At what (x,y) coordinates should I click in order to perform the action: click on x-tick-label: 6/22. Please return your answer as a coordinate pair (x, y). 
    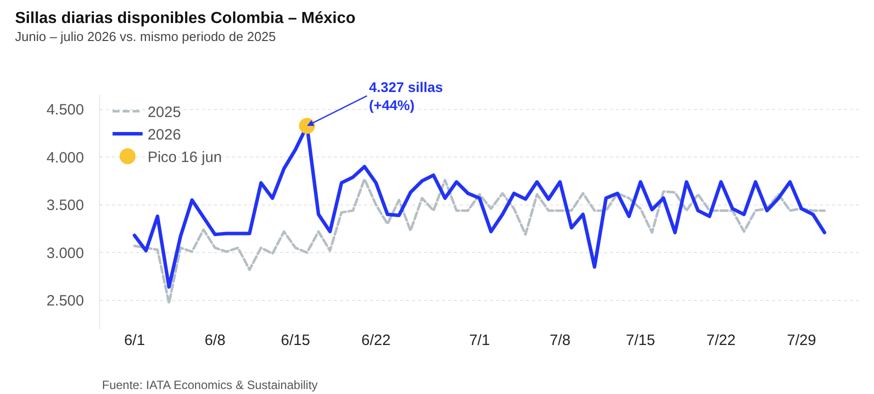
    Looking at the image, I should click on (376, 340).